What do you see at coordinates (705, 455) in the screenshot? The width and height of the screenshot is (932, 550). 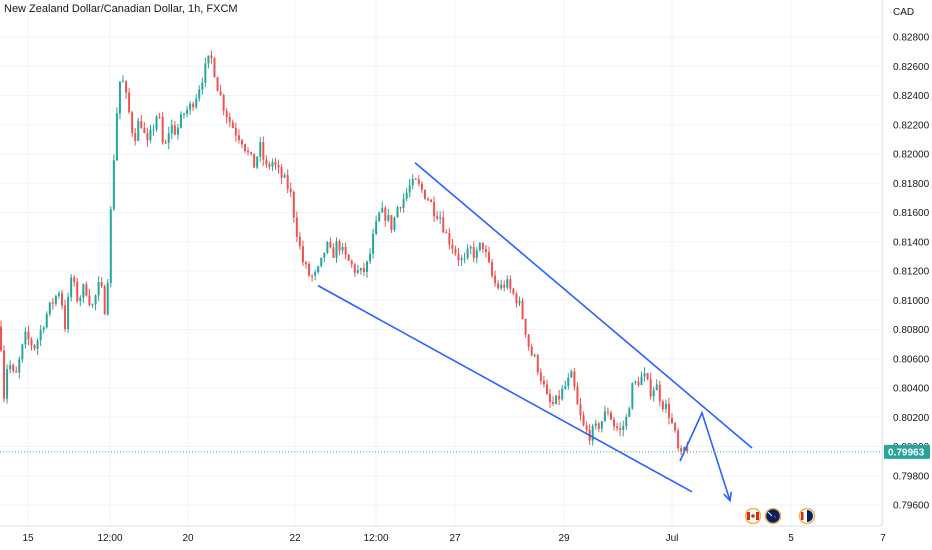 I see `projection-path` at bounding box center [705, 455].